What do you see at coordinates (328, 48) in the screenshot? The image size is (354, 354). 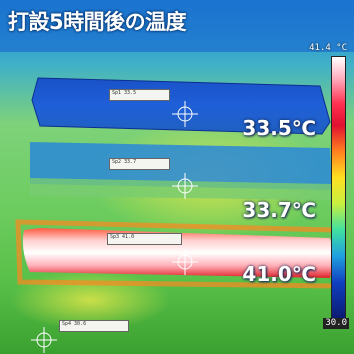 I see `scale-max-label: 41.4 °C` at bounding box center [328, 48].